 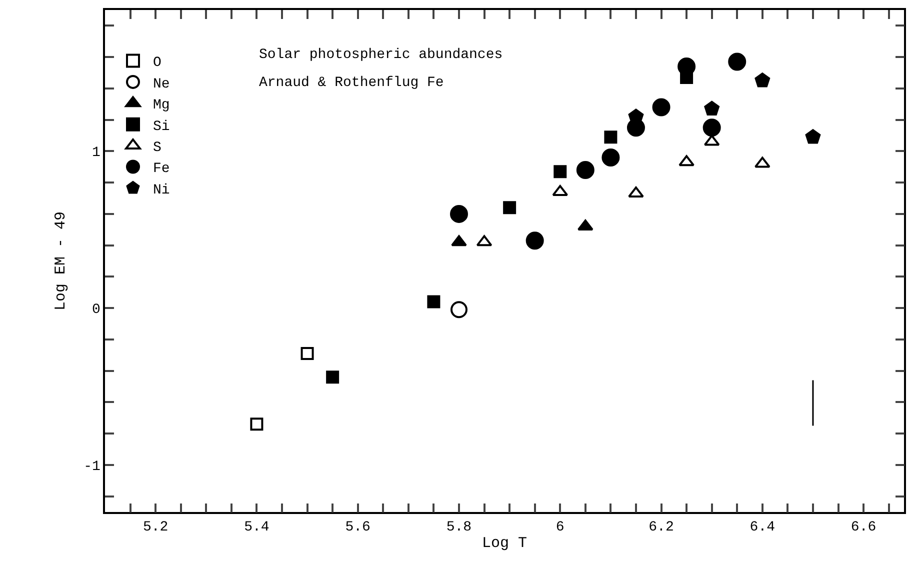 I want to click on legend-label: Fe, so click(x=161, y=169).